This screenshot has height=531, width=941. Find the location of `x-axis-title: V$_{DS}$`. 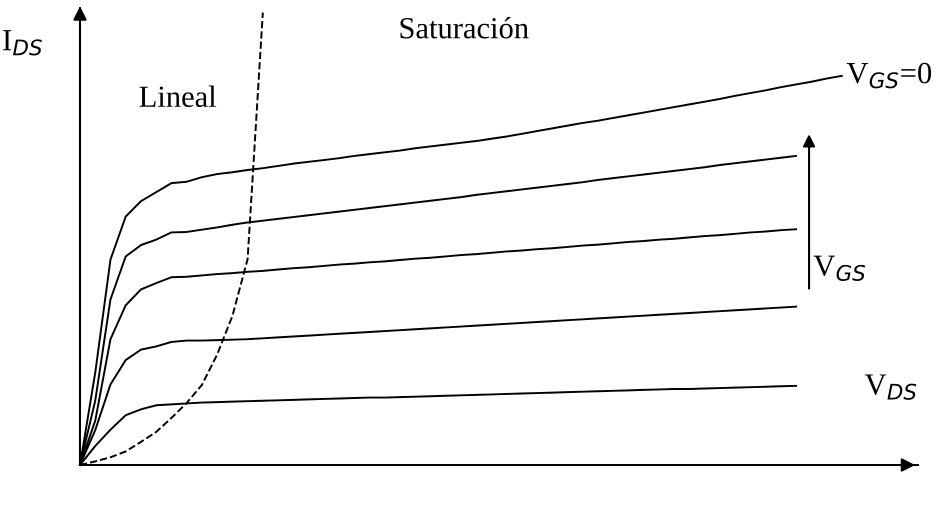

x-axis-title: V$_{DS}$ is located at coordinates (890, 387).